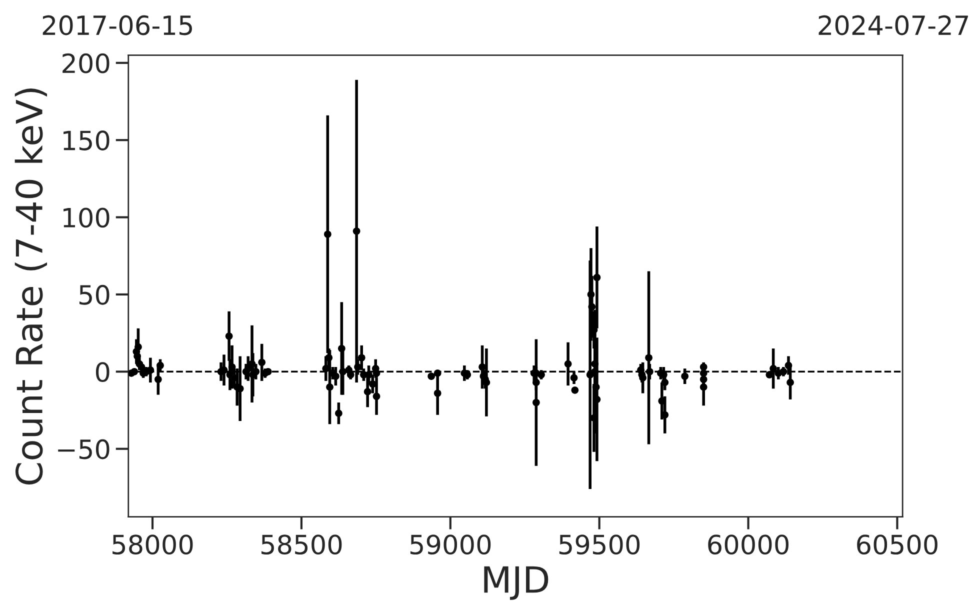 This screenshot has width=980, height=613. I want to click on x-tick-label: 60000, so click(748, 544).